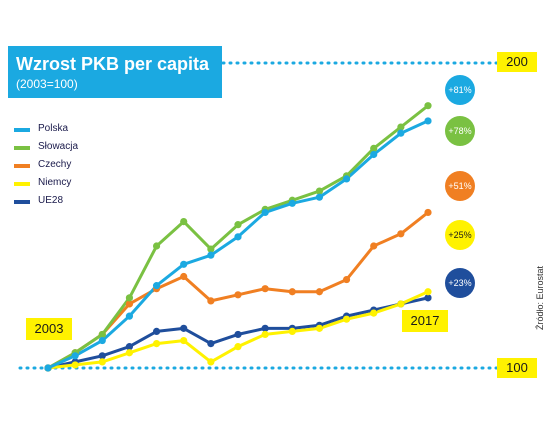 This screenshot has width=560, height=439. Describe the element at coordinates (58, 146) in the screenshot. I see `legend-label: Słowacja` at that location.